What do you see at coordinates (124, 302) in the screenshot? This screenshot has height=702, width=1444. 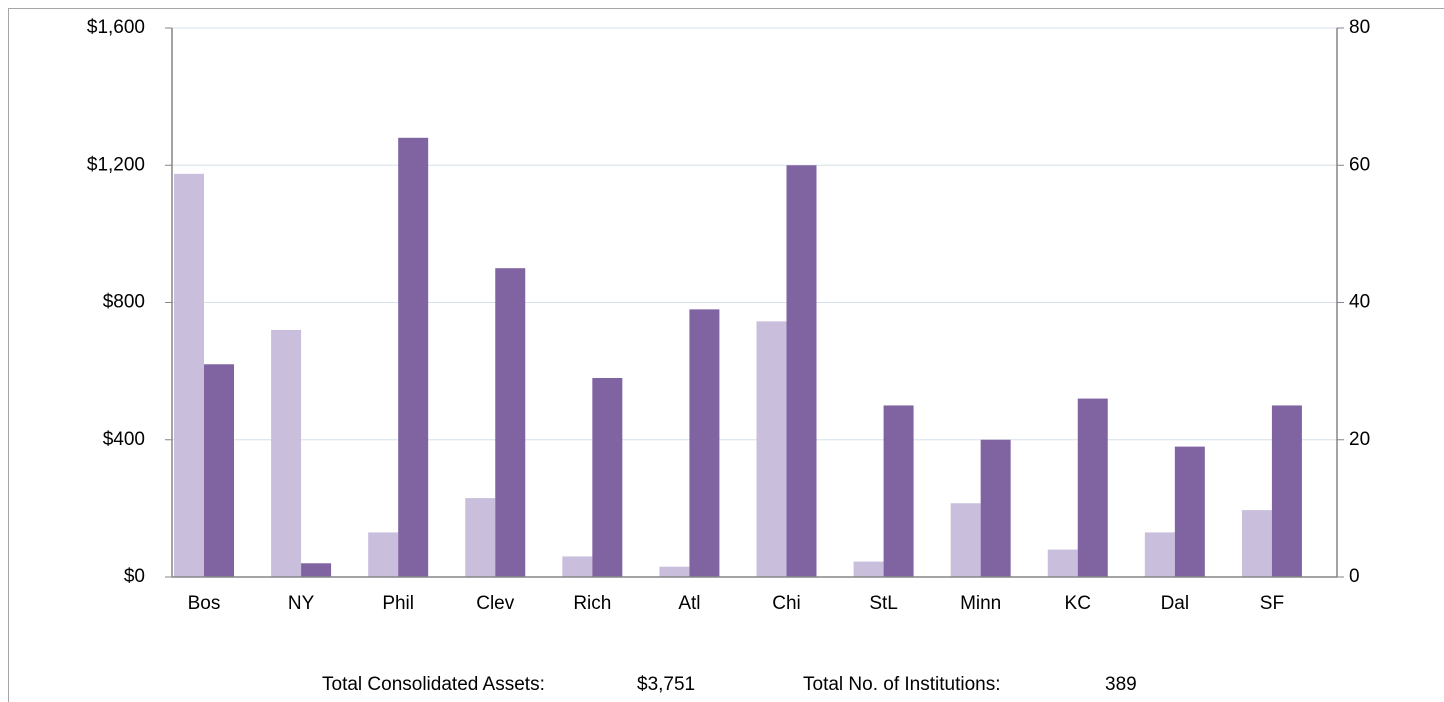 I see `y-tick-label: $800` at bounding box center [124, 302].